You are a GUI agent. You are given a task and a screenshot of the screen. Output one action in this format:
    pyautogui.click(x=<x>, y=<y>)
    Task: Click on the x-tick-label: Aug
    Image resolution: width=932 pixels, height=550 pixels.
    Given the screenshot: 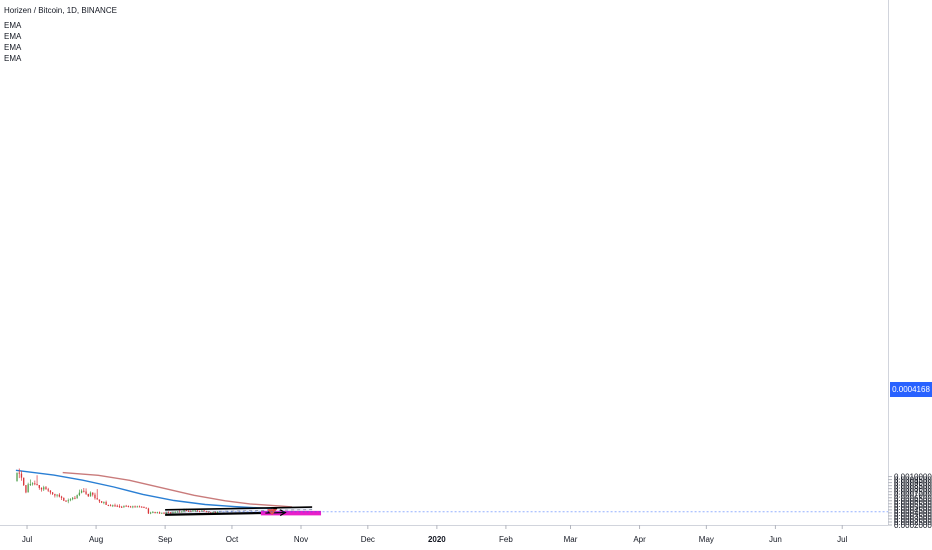 What is the action you would take?
    pyautogui.click(x=96, y=539)
    